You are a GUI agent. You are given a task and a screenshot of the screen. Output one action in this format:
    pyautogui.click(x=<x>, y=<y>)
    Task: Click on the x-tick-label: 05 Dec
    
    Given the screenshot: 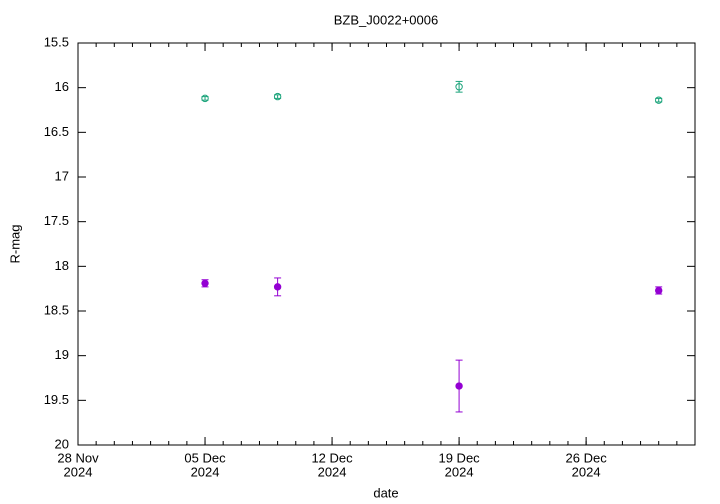 What is the action you would take?
    pyautogui.click(x=205, y=457)
    